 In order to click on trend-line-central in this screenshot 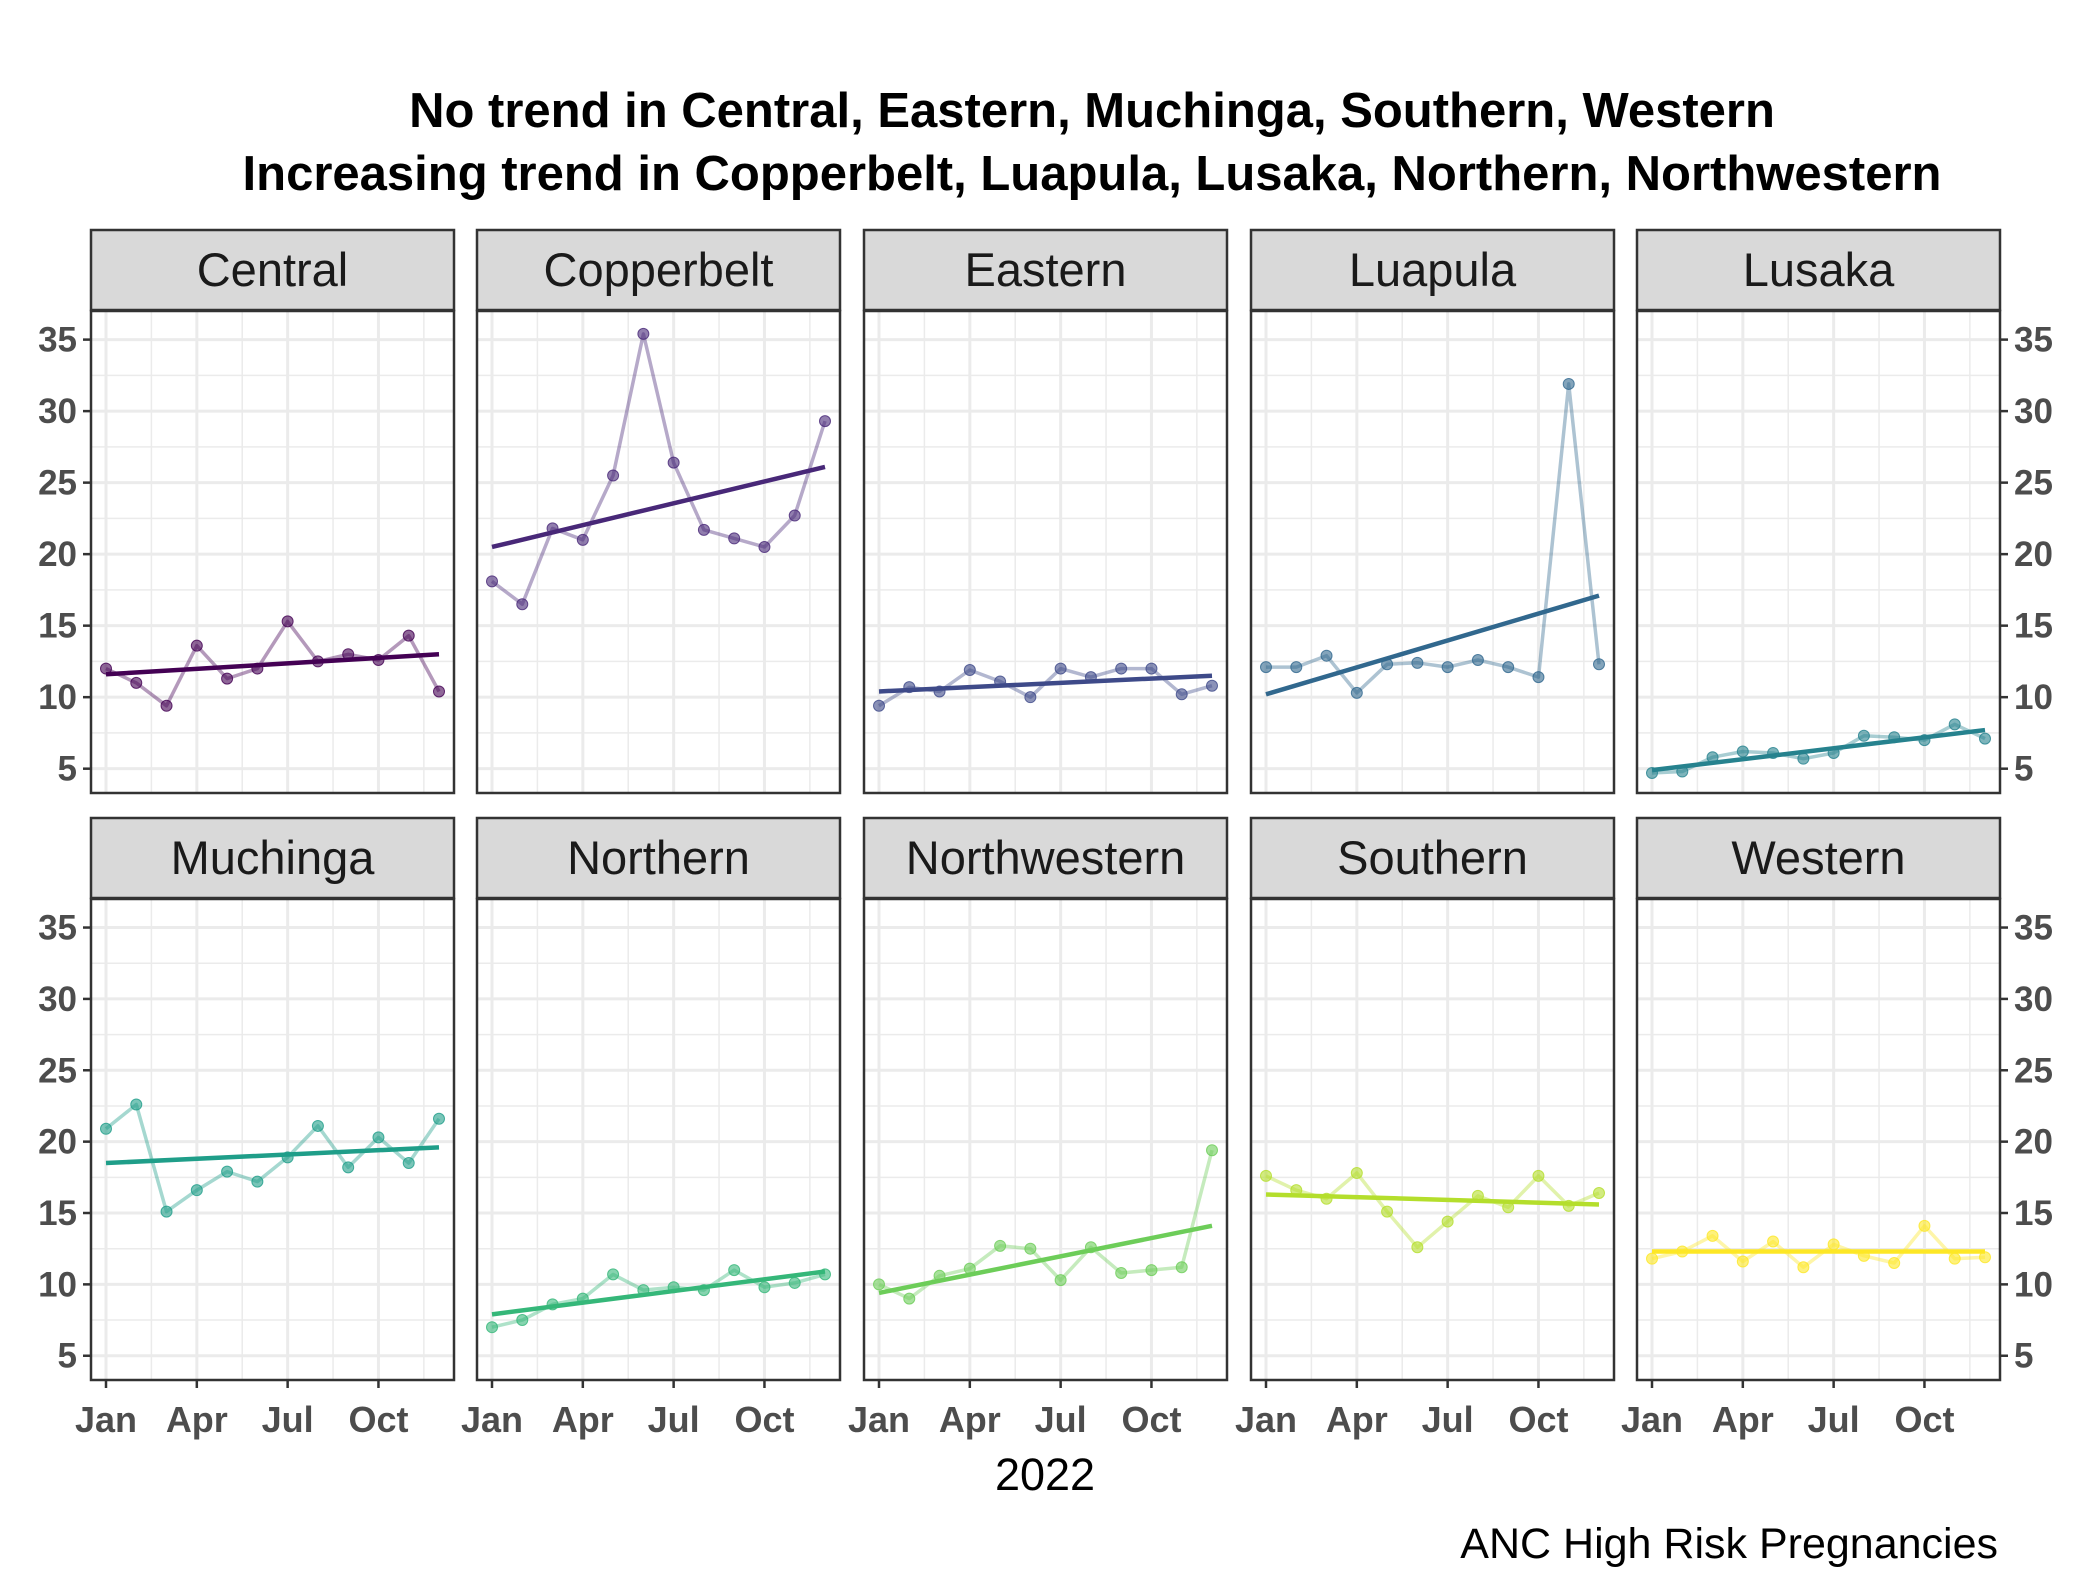, I will do `click(272, 664)`.